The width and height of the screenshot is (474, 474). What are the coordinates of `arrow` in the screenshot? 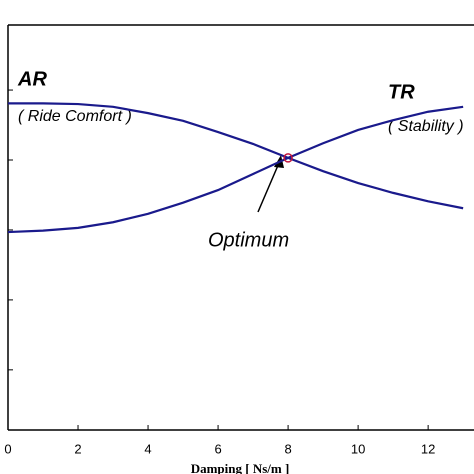 It's located at (268, 187).